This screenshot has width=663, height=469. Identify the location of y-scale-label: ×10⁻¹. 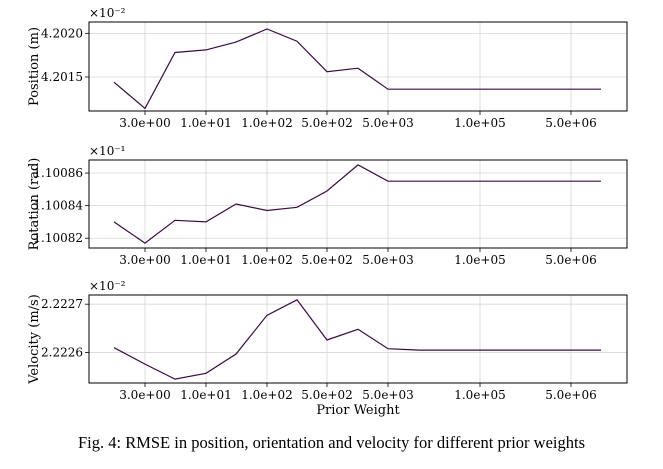
(107, 151).